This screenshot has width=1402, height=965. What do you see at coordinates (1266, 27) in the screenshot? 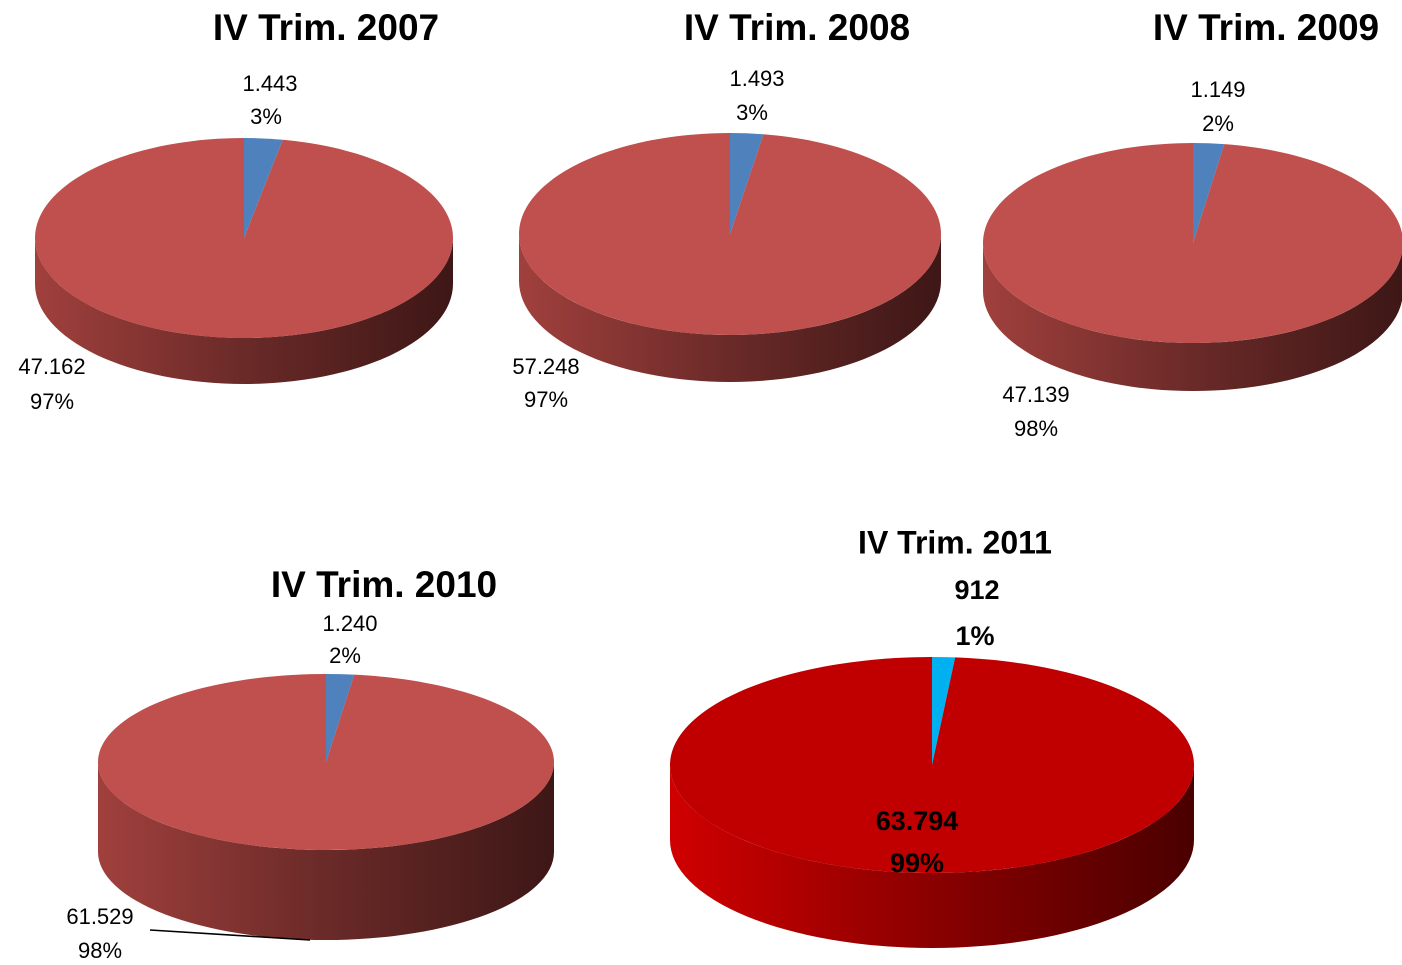
I see `chart-title: IV Trim. 2009` at bounding box center [1266, 27].